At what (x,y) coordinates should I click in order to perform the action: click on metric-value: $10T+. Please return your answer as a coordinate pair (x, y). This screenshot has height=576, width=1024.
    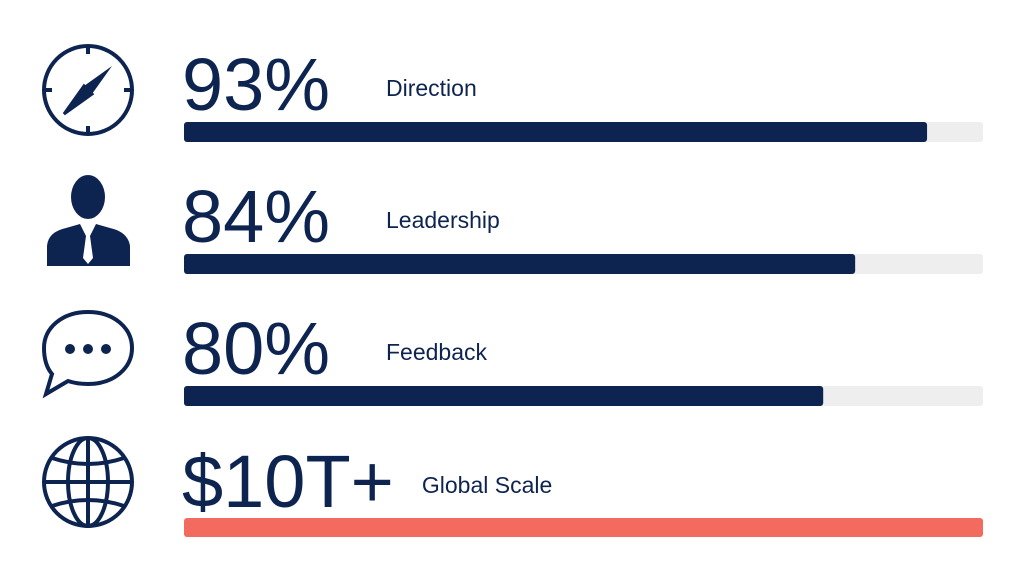
    Looking at the image, I should click on (288, 481).